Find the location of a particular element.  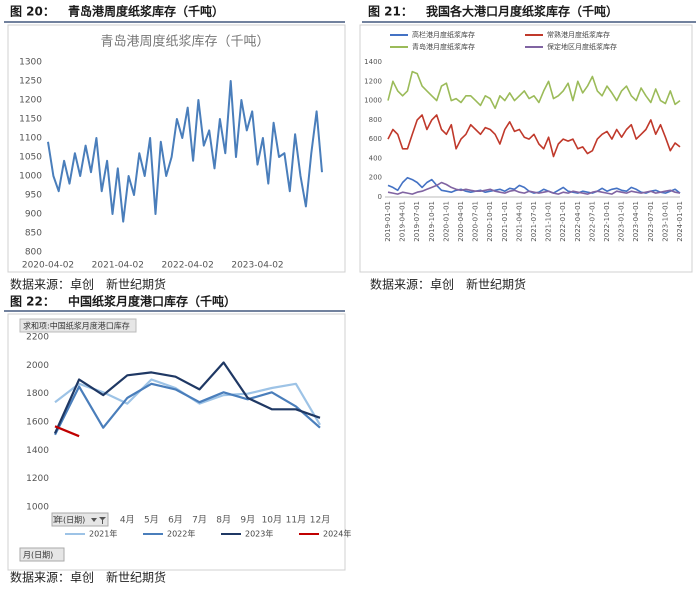

x-tick-label: 2023-04-01 is located at coordinates (636, 221).